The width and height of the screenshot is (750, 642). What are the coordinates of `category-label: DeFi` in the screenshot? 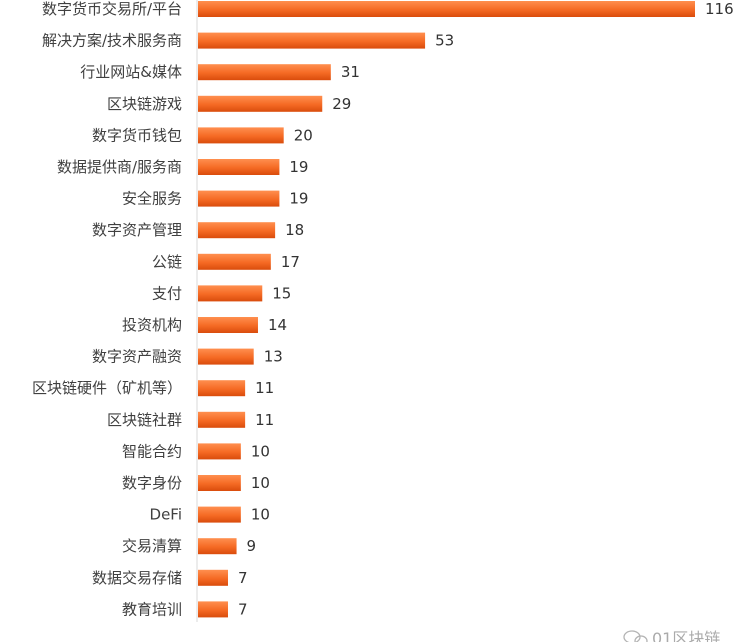 It's located at (166, 515).